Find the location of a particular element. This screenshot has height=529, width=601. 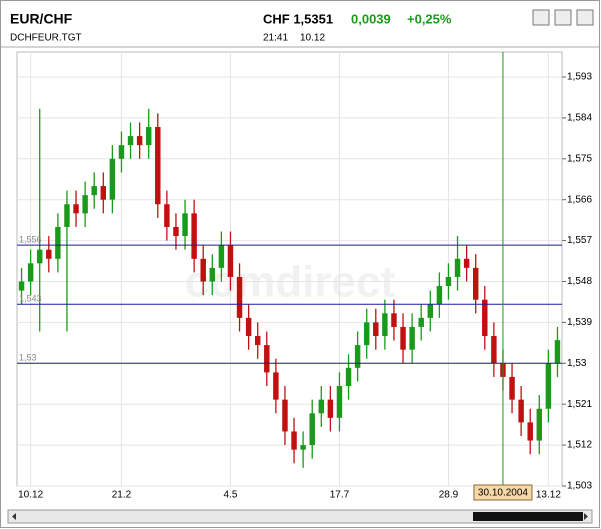

level-label: 1,556 is located at coordinates (30, 240).